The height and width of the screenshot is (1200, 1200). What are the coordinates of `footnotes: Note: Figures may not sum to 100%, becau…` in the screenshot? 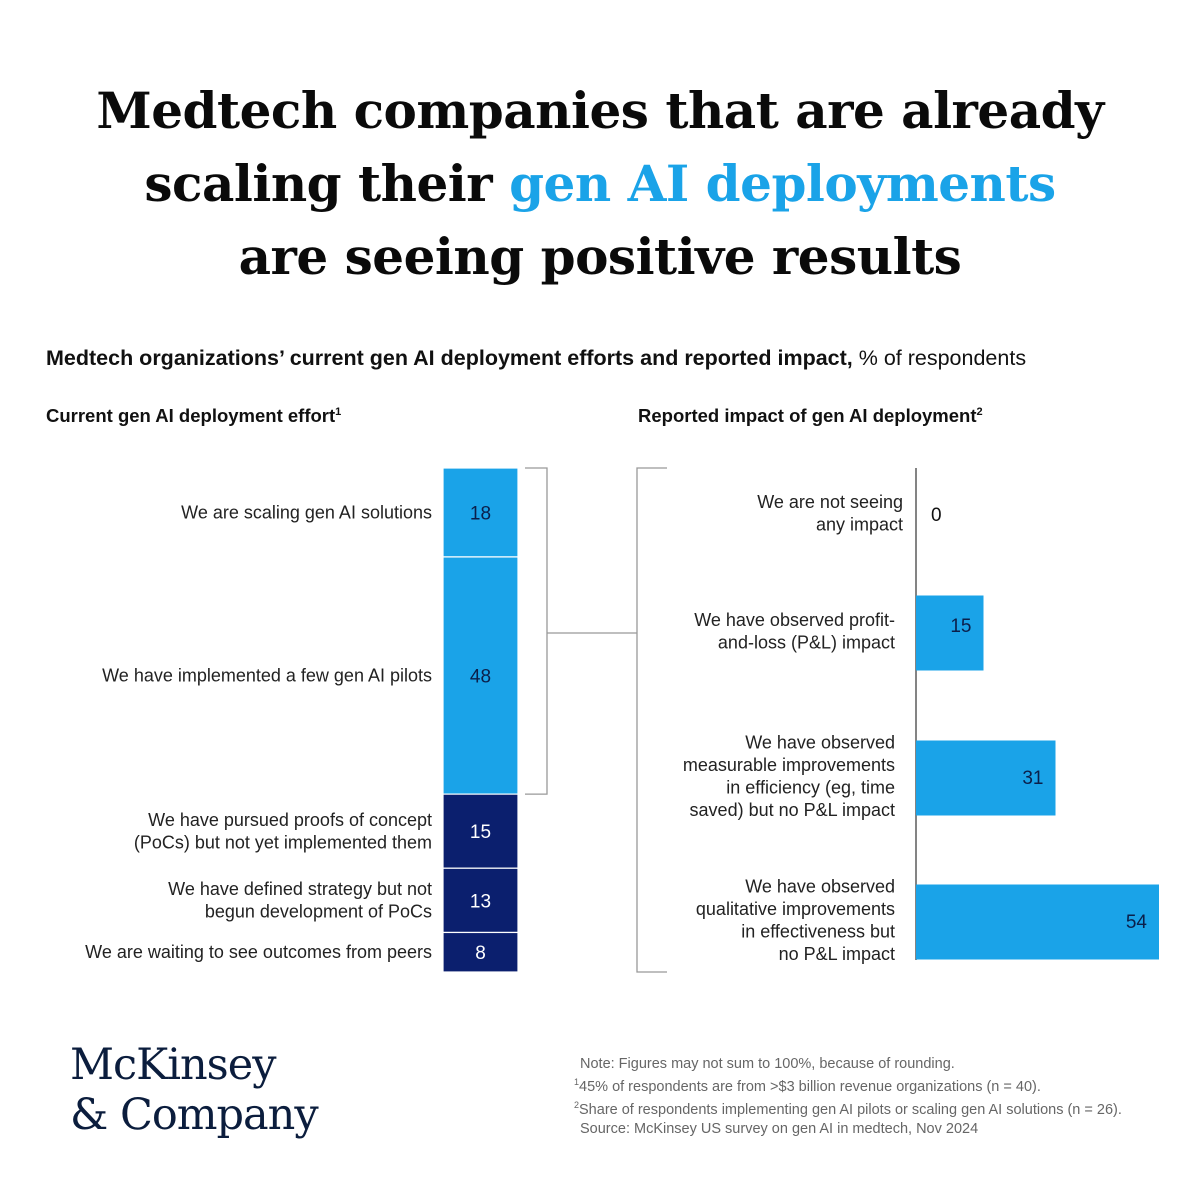 It's located at (848, 1096).